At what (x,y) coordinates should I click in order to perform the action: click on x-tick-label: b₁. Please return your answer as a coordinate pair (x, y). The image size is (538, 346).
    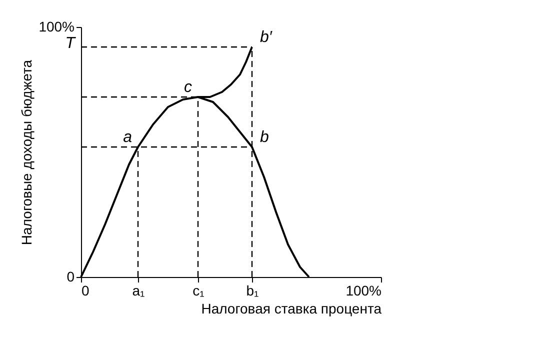
    Looking at the image, I should click on (253, 290).